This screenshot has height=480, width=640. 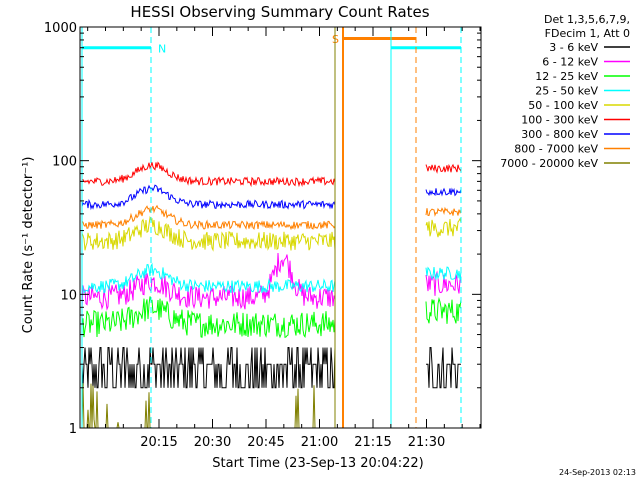 What do you see at coordinates (570, 62) in the screenshot?
I see `legend-label: 6 - 12 keV` at bounding box center [570, 62].